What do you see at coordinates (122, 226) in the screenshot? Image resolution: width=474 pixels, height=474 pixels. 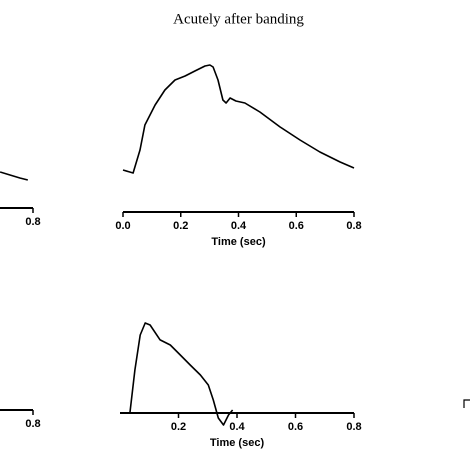 I see `x-tick-label: 0.0` at bounding box center [122, 226].